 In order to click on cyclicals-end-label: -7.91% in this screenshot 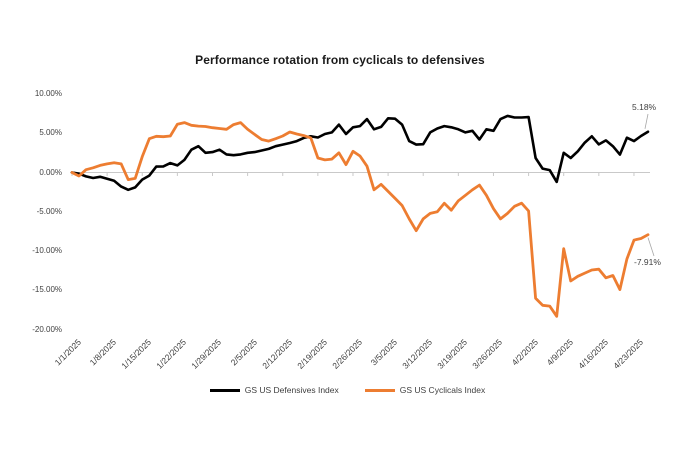, I will do `click(647, 262)`.